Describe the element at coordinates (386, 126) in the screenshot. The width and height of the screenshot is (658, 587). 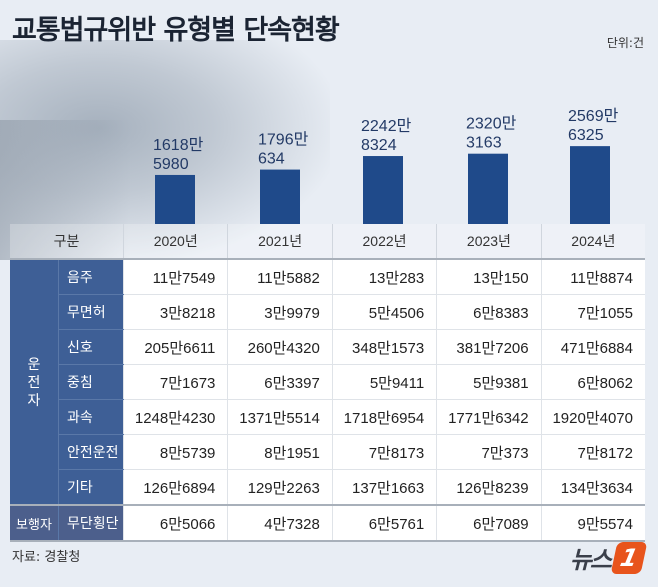
I see `bar-data-label: 2242만` at that location.